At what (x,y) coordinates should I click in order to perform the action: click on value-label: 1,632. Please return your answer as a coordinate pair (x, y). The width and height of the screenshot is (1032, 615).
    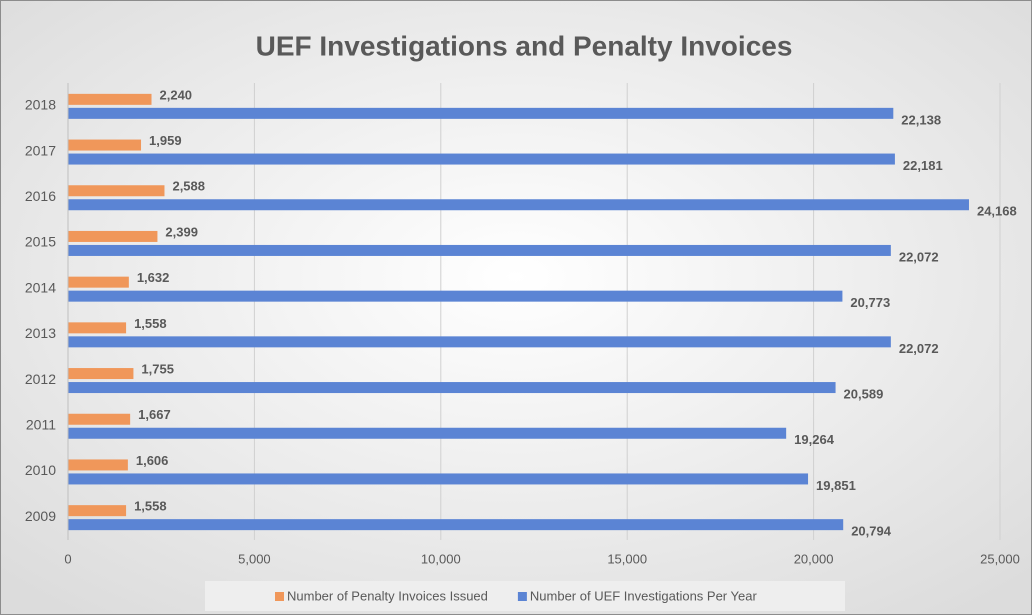
    Looking at the image, I should click on (153, 277).